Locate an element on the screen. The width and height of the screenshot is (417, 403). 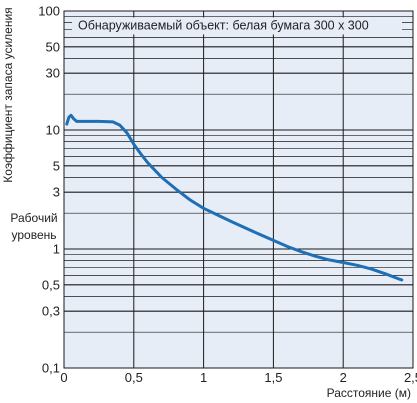
x-tick-label: 1,5 is located at coordinates (273, 377).